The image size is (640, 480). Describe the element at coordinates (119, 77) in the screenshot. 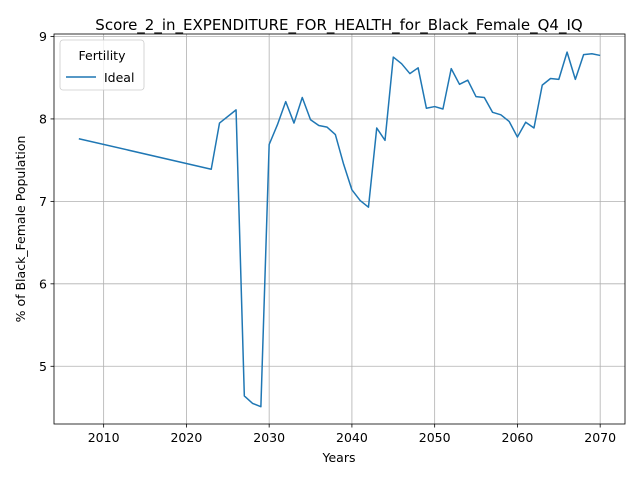

I see `legend-label-ideal: Ideal` at that location.